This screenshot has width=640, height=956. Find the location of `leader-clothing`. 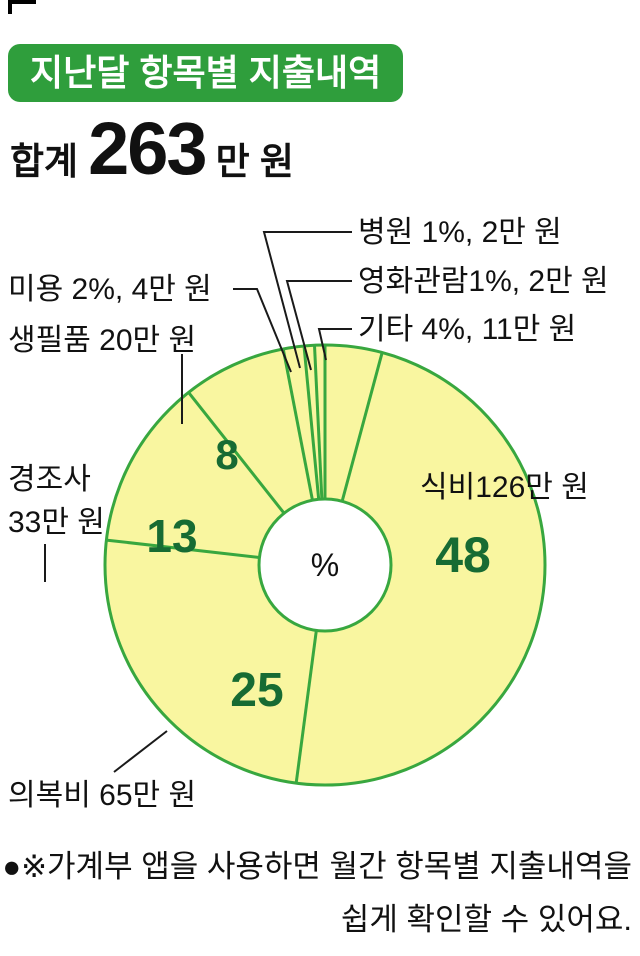

leader-clothing is located at coordinates (140, 751).